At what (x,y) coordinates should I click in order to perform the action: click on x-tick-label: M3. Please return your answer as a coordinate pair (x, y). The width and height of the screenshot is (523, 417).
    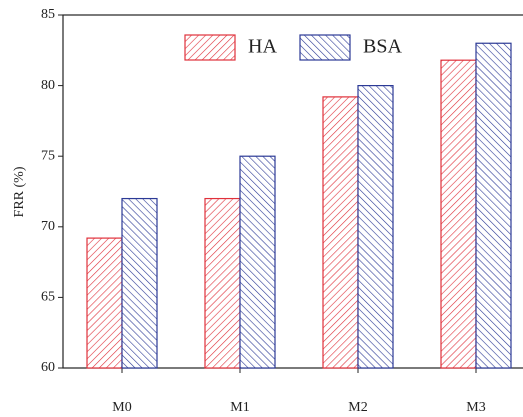
    Looking at the image, I should click on (475, 407).